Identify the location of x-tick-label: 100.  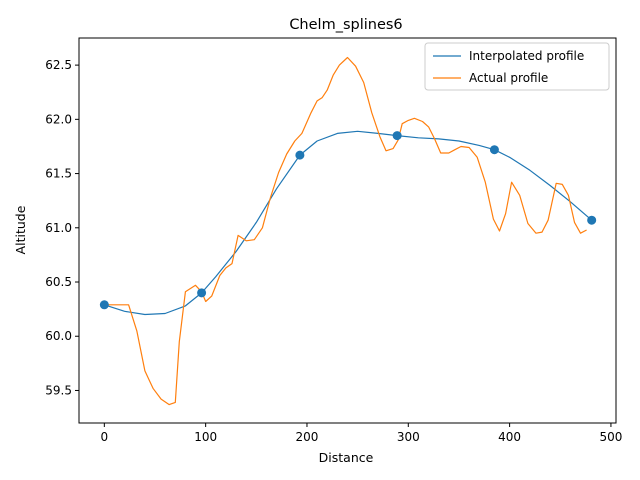
(205, 437).